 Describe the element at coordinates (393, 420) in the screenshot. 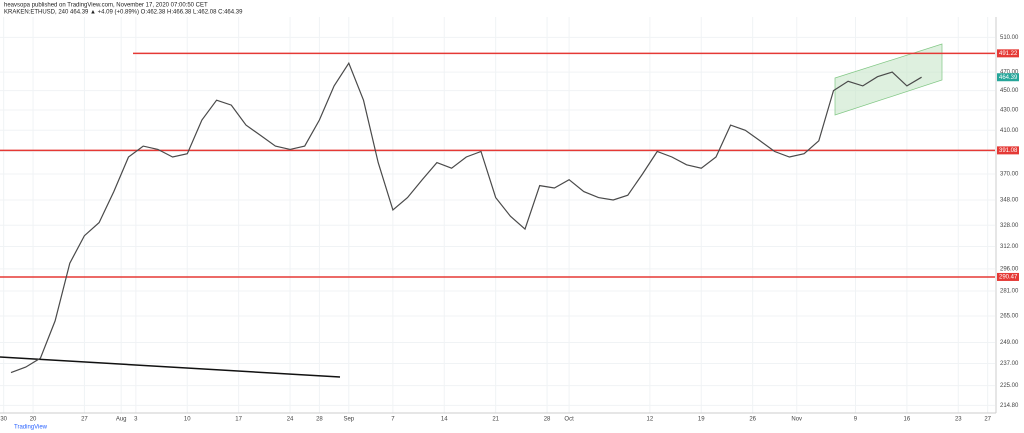

I see `x-tick-label: 7` at that location.